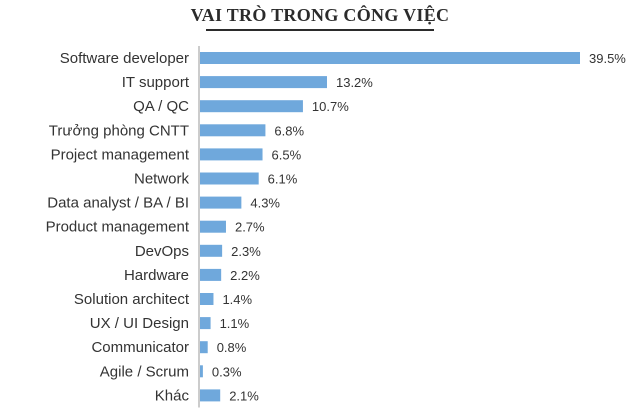 This screenshot has width=640, height=414. Describe the element at coordinates (320, 15) in the screenshot. I see `chart-title: VAI TRÒ TRONG CÔNG VIỆC` at that location.